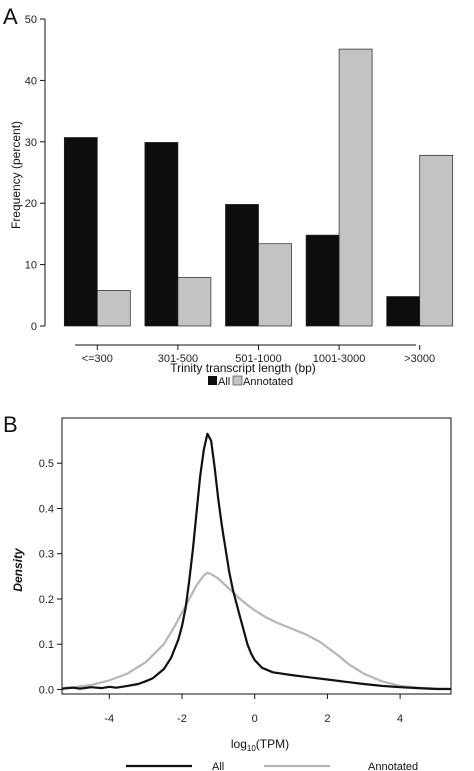 This screenshot has height=771, width=474. I want to click on panel-b-y-axis: 0.0 0.1 0.2 0.3 0.4 0.5, so click(50, 577).